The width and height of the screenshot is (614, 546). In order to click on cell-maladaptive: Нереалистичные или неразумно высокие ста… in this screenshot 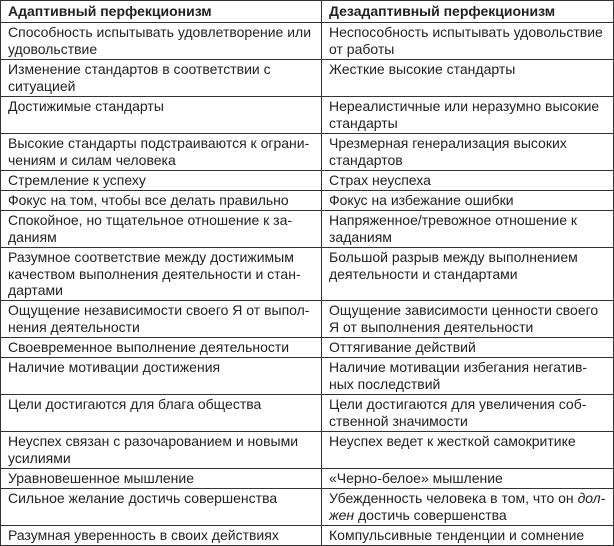, I will do `click(467, 115)`.